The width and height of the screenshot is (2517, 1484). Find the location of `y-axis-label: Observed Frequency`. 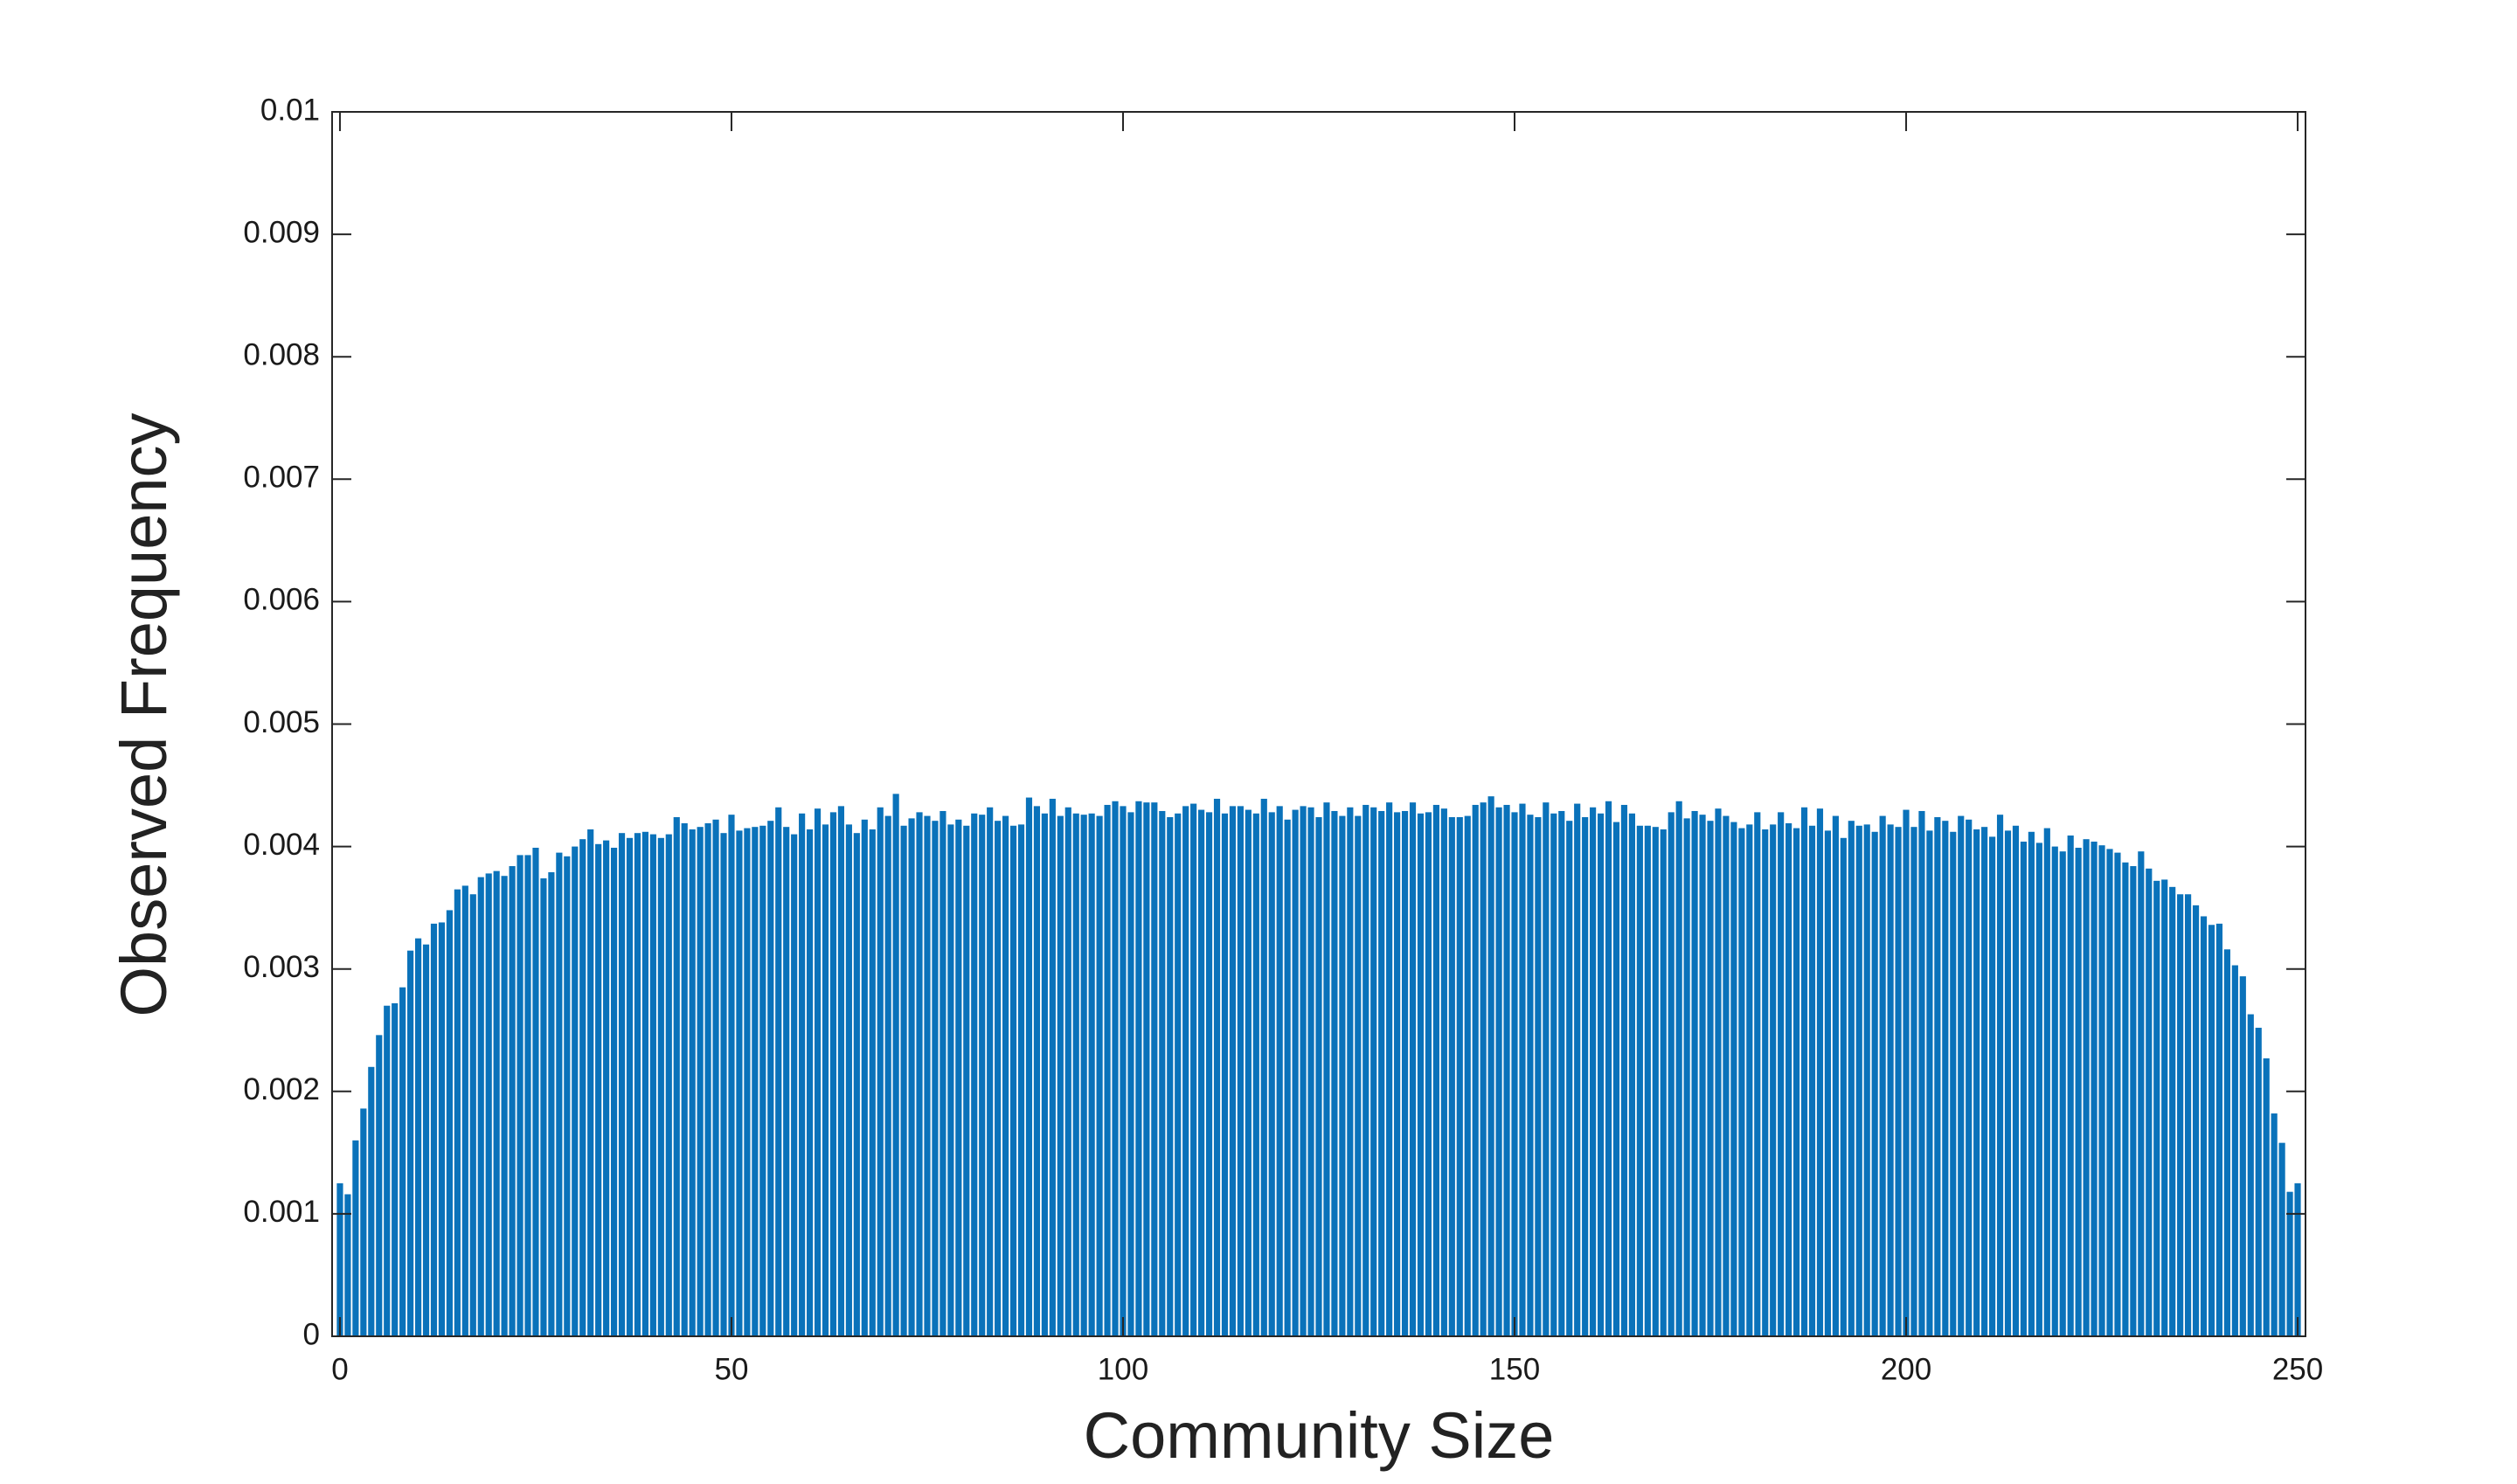

y-axis-label: Observed Frequency is located at coordinates (143, 714).